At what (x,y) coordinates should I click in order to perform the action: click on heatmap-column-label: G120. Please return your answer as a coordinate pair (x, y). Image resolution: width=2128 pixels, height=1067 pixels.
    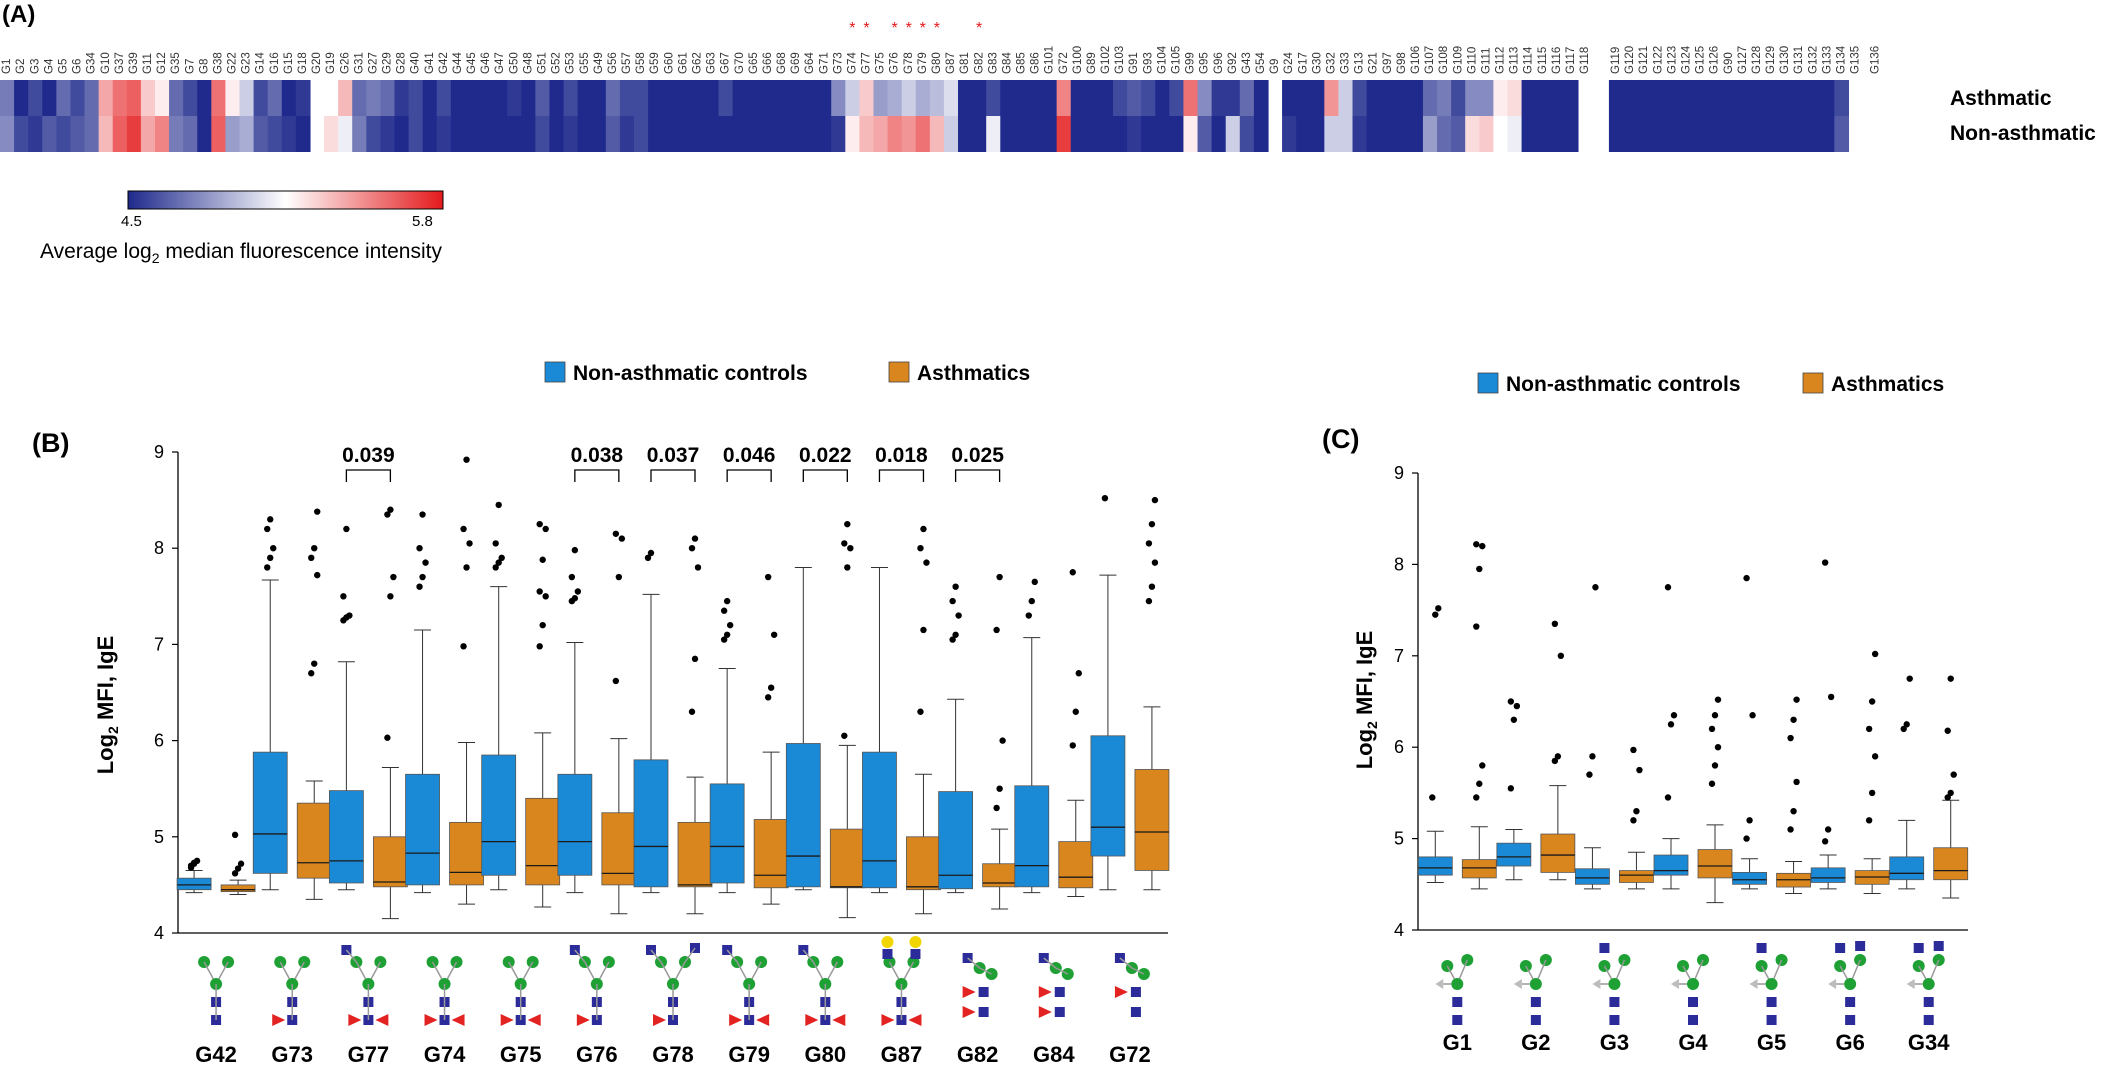
    Looking at the image, I should click on (1630, 60).